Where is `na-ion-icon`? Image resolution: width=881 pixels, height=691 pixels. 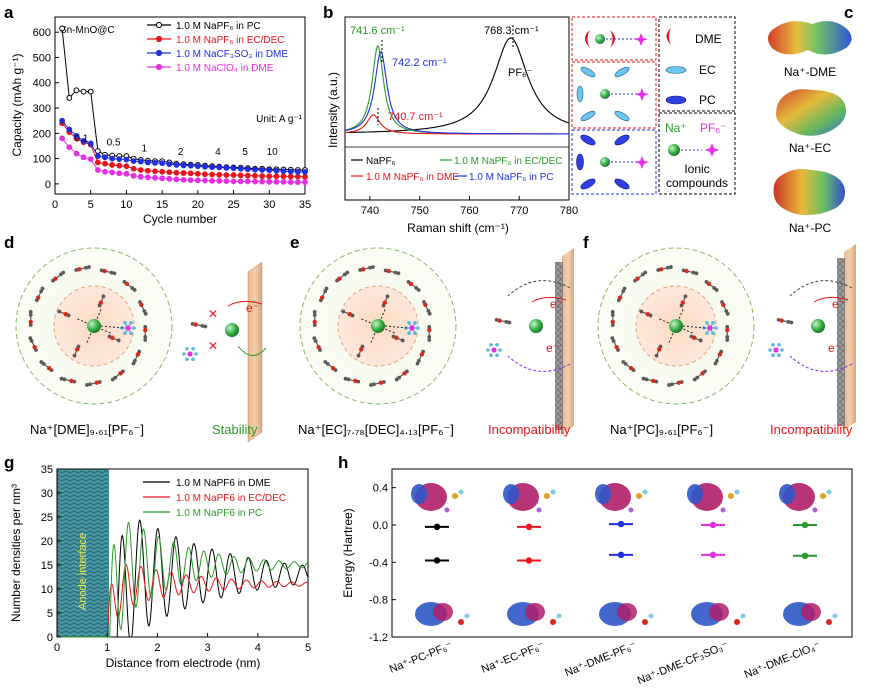 na-ion-icon is located at coordinates (600, 39).